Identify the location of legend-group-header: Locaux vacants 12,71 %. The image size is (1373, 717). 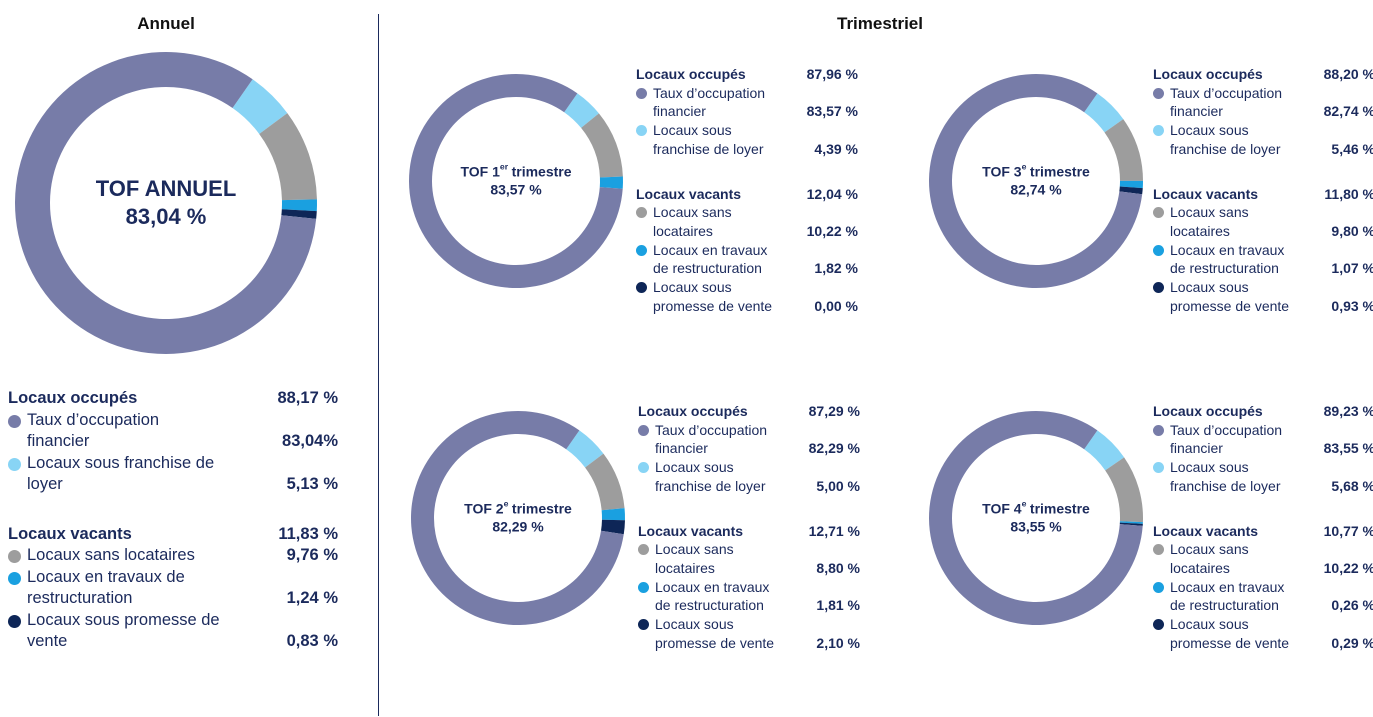
(749, 531).